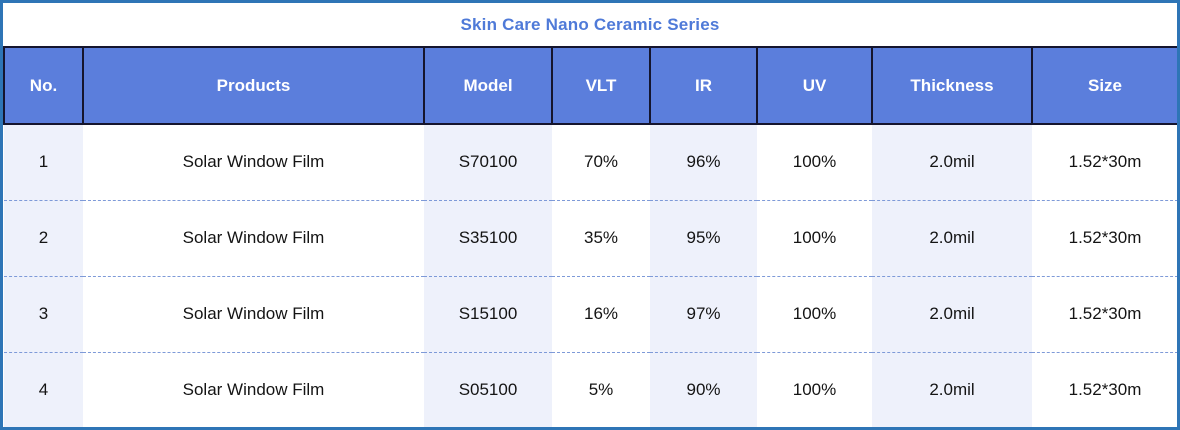 The image size is (1180, 430). Describe the element at coordinates (43, 162) in the screenshot. I see `cell-no: 1` at that location.